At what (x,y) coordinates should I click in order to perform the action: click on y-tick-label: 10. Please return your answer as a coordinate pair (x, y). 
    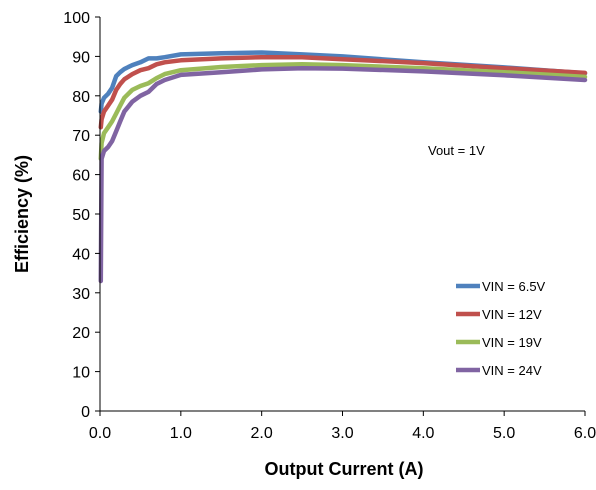
    Looking at the image, I should click on (81, 373).